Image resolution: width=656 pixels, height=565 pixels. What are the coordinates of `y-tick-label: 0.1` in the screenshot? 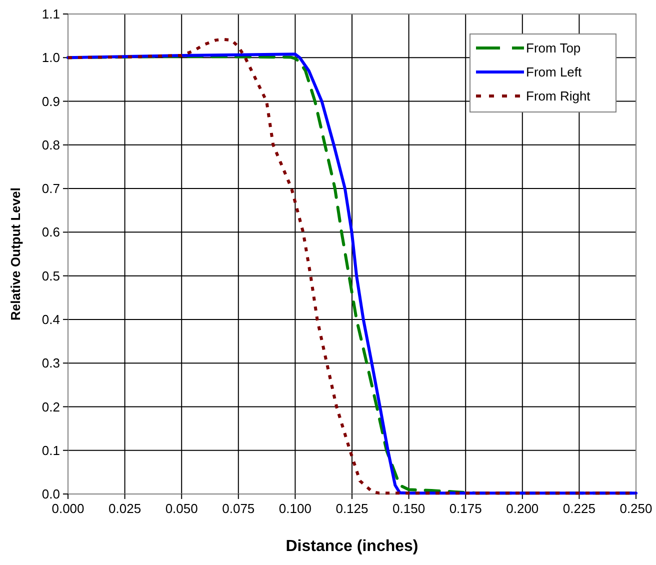 It's located at (51, 450).